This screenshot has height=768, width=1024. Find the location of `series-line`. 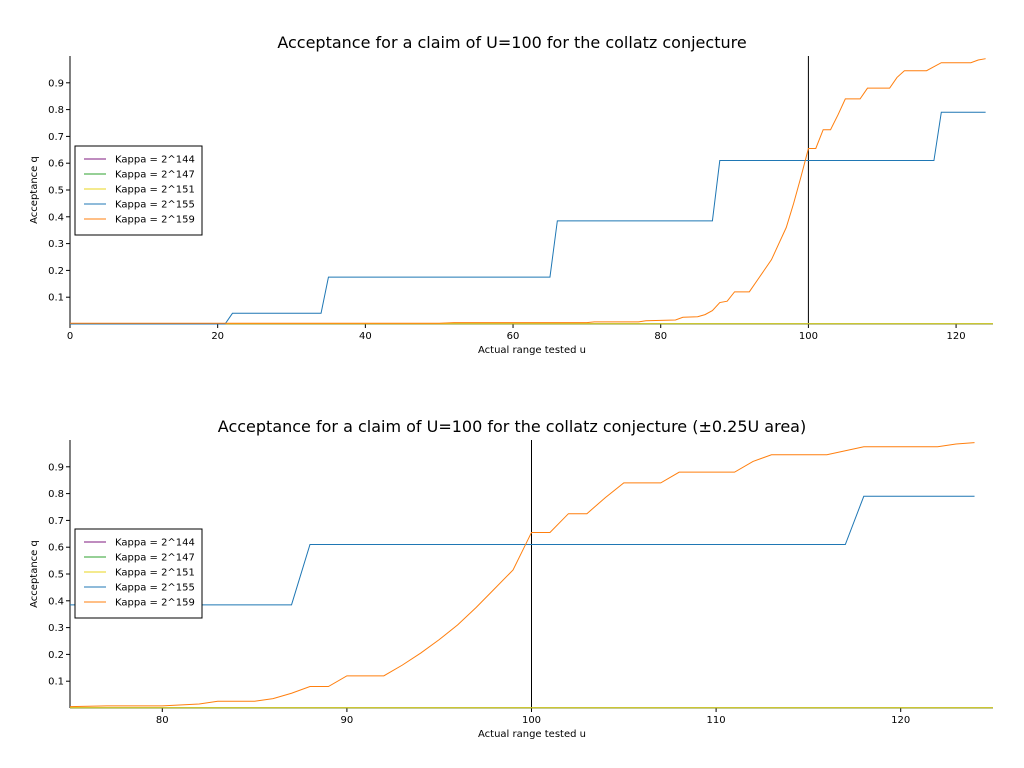

series-line is located at coordinates (522, 550).